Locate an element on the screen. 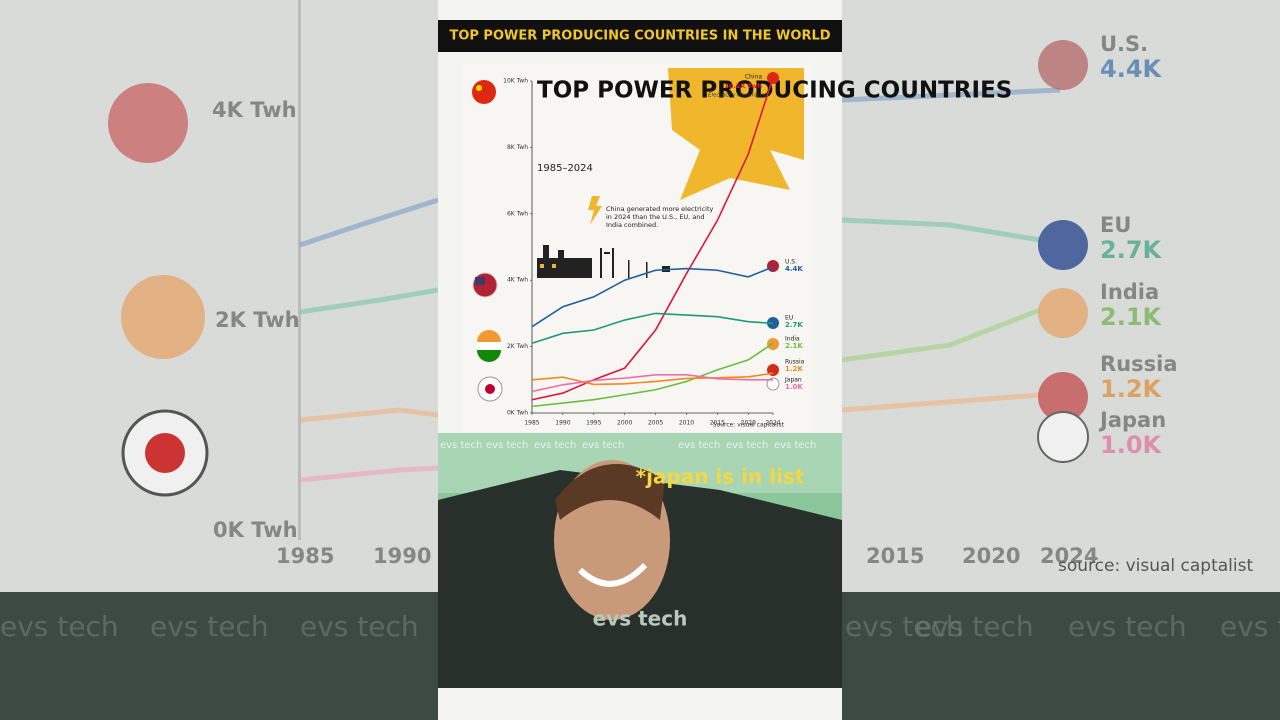 The width and height of the screenshot is (1280, 720). bg-text: 2024 is located at coordinates (1069, 556).